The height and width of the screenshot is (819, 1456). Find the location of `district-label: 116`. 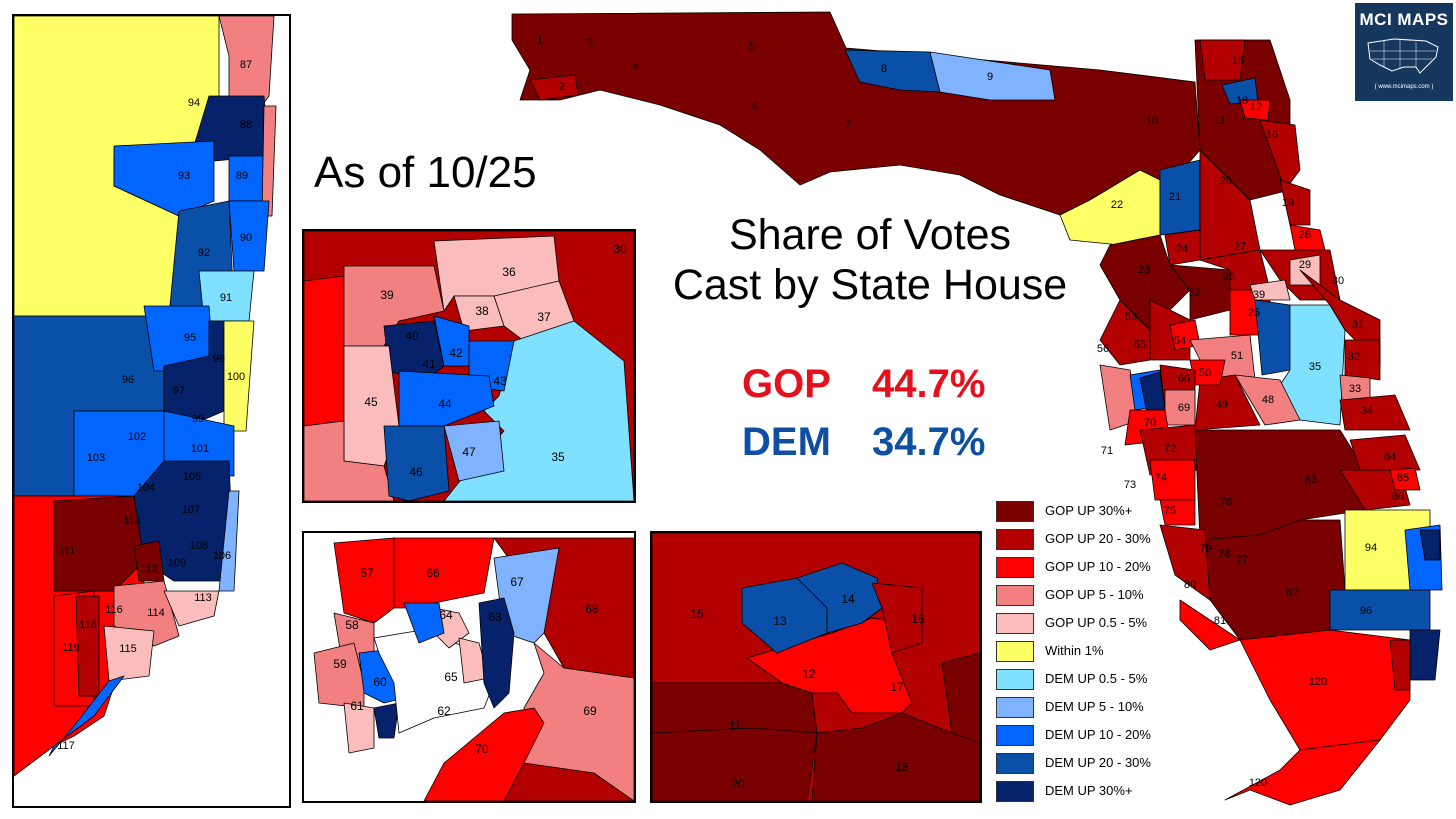

district-label: 116 is located at coordinates (114, 610).